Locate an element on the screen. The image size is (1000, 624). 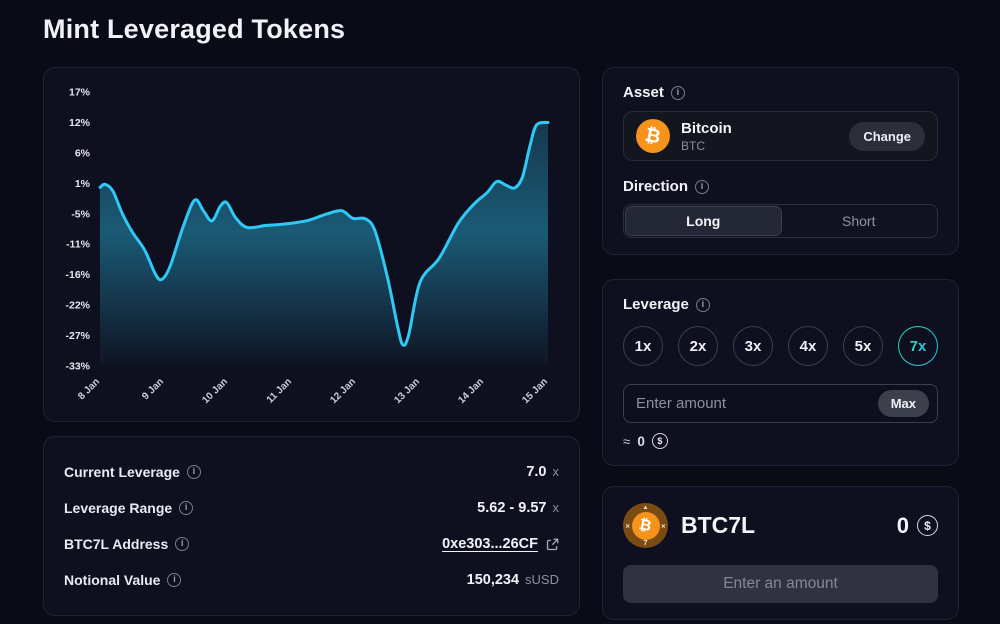
btc7l-token-icon: ▲ × × 7 ₿ is located at coordinates (645, 525).